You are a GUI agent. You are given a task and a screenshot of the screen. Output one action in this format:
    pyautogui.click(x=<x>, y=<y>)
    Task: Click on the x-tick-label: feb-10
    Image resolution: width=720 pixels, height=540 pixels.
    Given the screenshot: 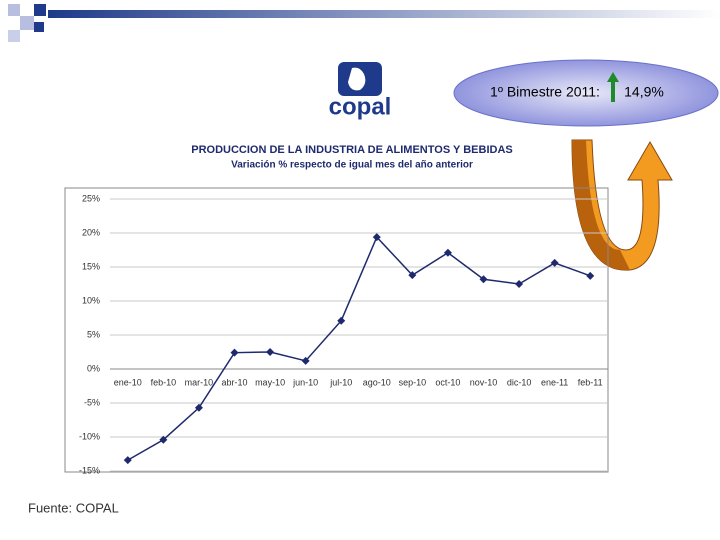 What is the action you would take?
    pyautogui.click(x=164, y=382)
    